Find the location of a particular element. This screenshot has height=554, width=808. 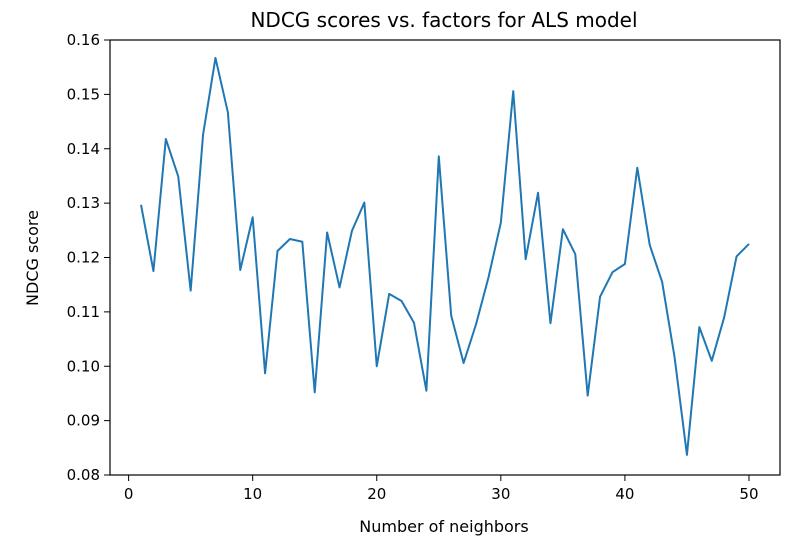

x-axis-label: Number of neighbors is located at coordinates (443, 526).